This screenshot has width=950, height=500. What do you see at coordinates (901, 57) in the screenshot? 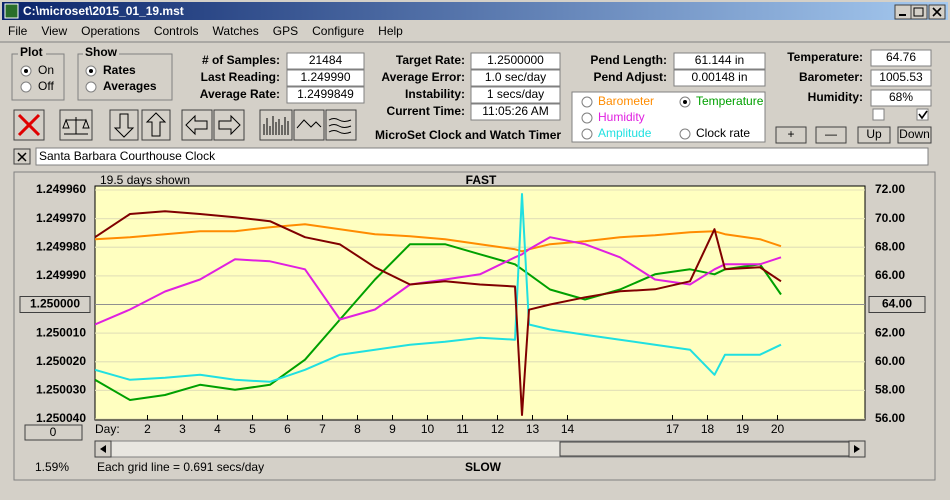
I see `field-value: 64.76` at bounding box center [901, 57].